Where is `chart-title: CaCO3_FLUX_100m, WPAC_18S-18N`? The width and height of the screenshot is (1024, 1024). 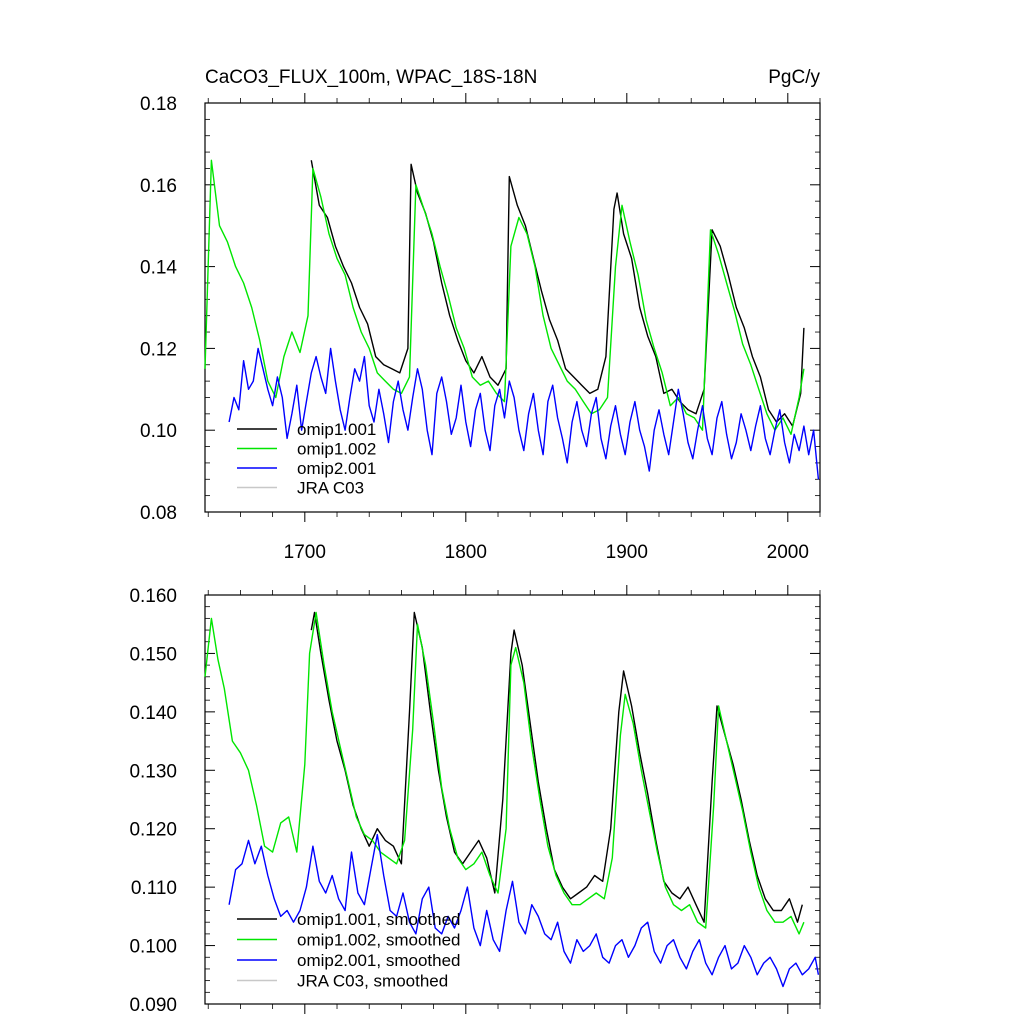 chart-title: CaCO3_FLUX_100m, WPAC_18S-18N is located at coordinates (371, 77).